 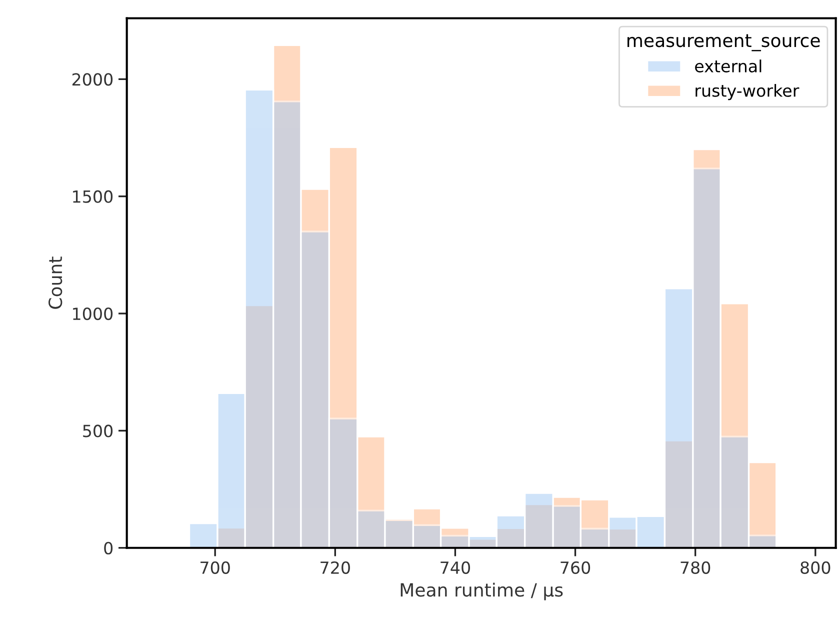 I want to click on y-tick-label: 1000, so click(x=93, y=313).